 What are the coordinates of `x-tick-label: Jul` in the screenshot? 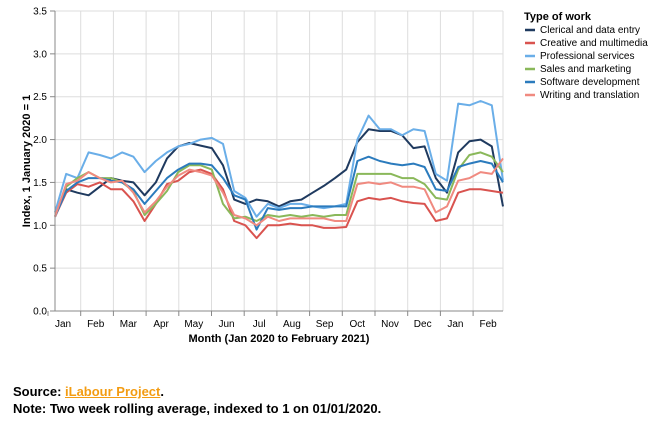 It's located at (259, 324).